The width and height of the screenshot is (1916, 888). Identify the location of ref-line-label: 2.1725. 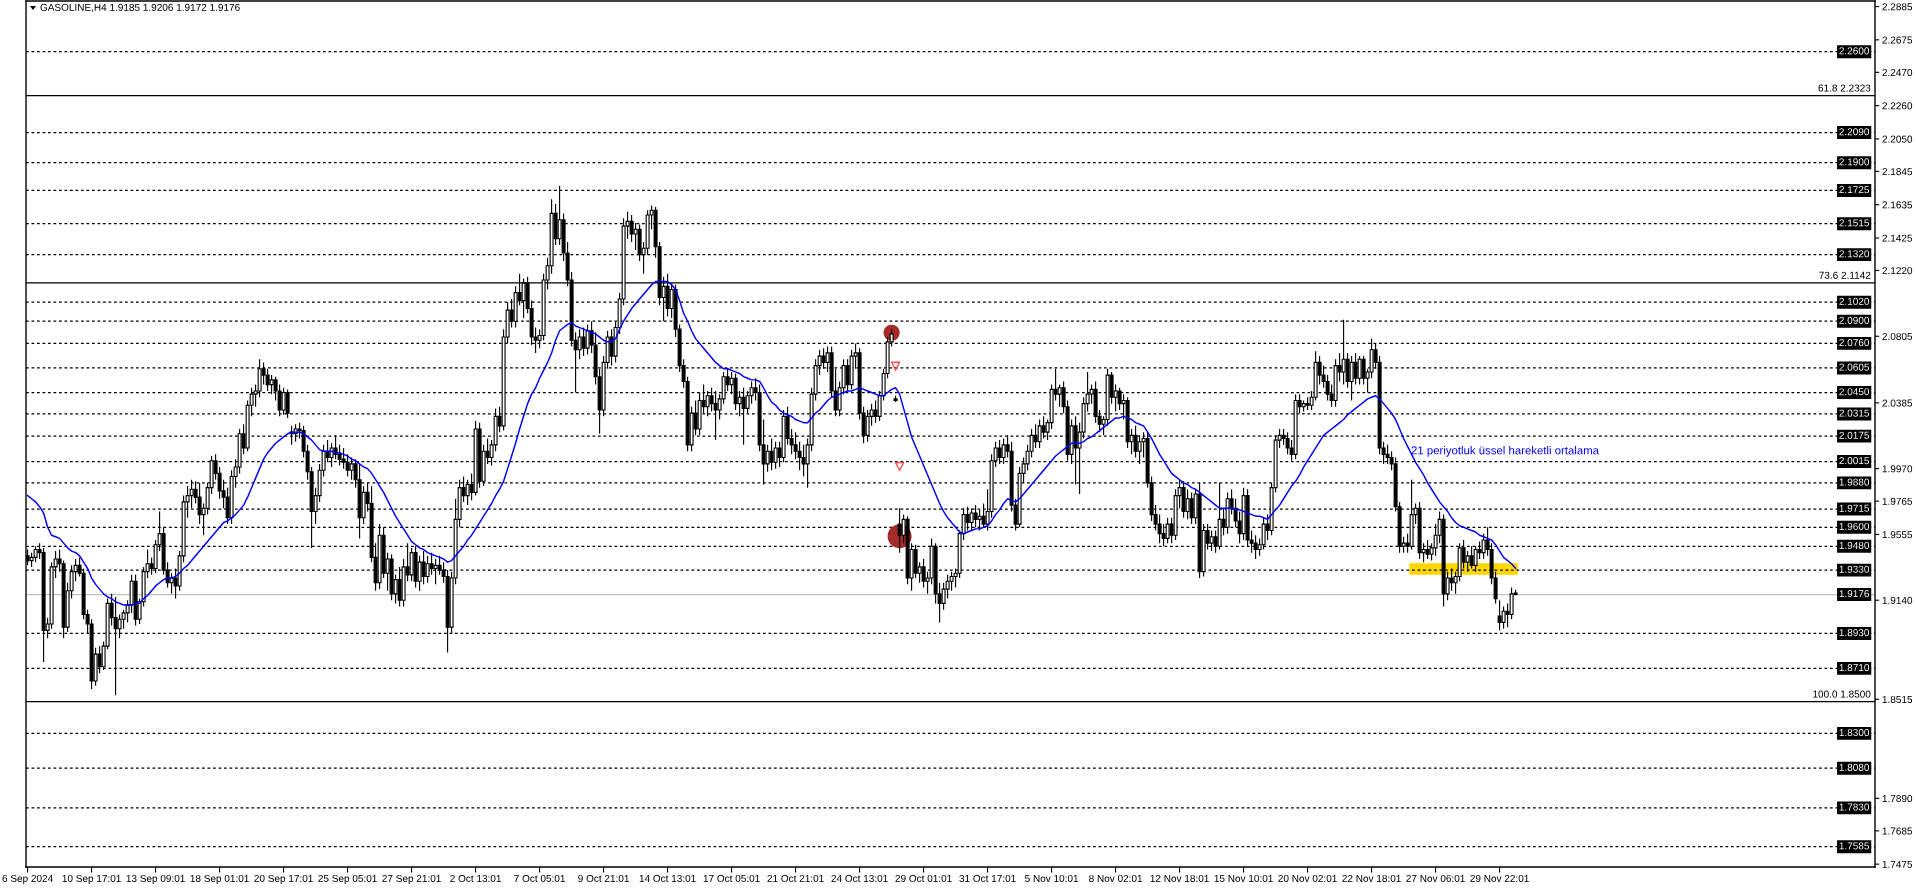
(1854, 190).